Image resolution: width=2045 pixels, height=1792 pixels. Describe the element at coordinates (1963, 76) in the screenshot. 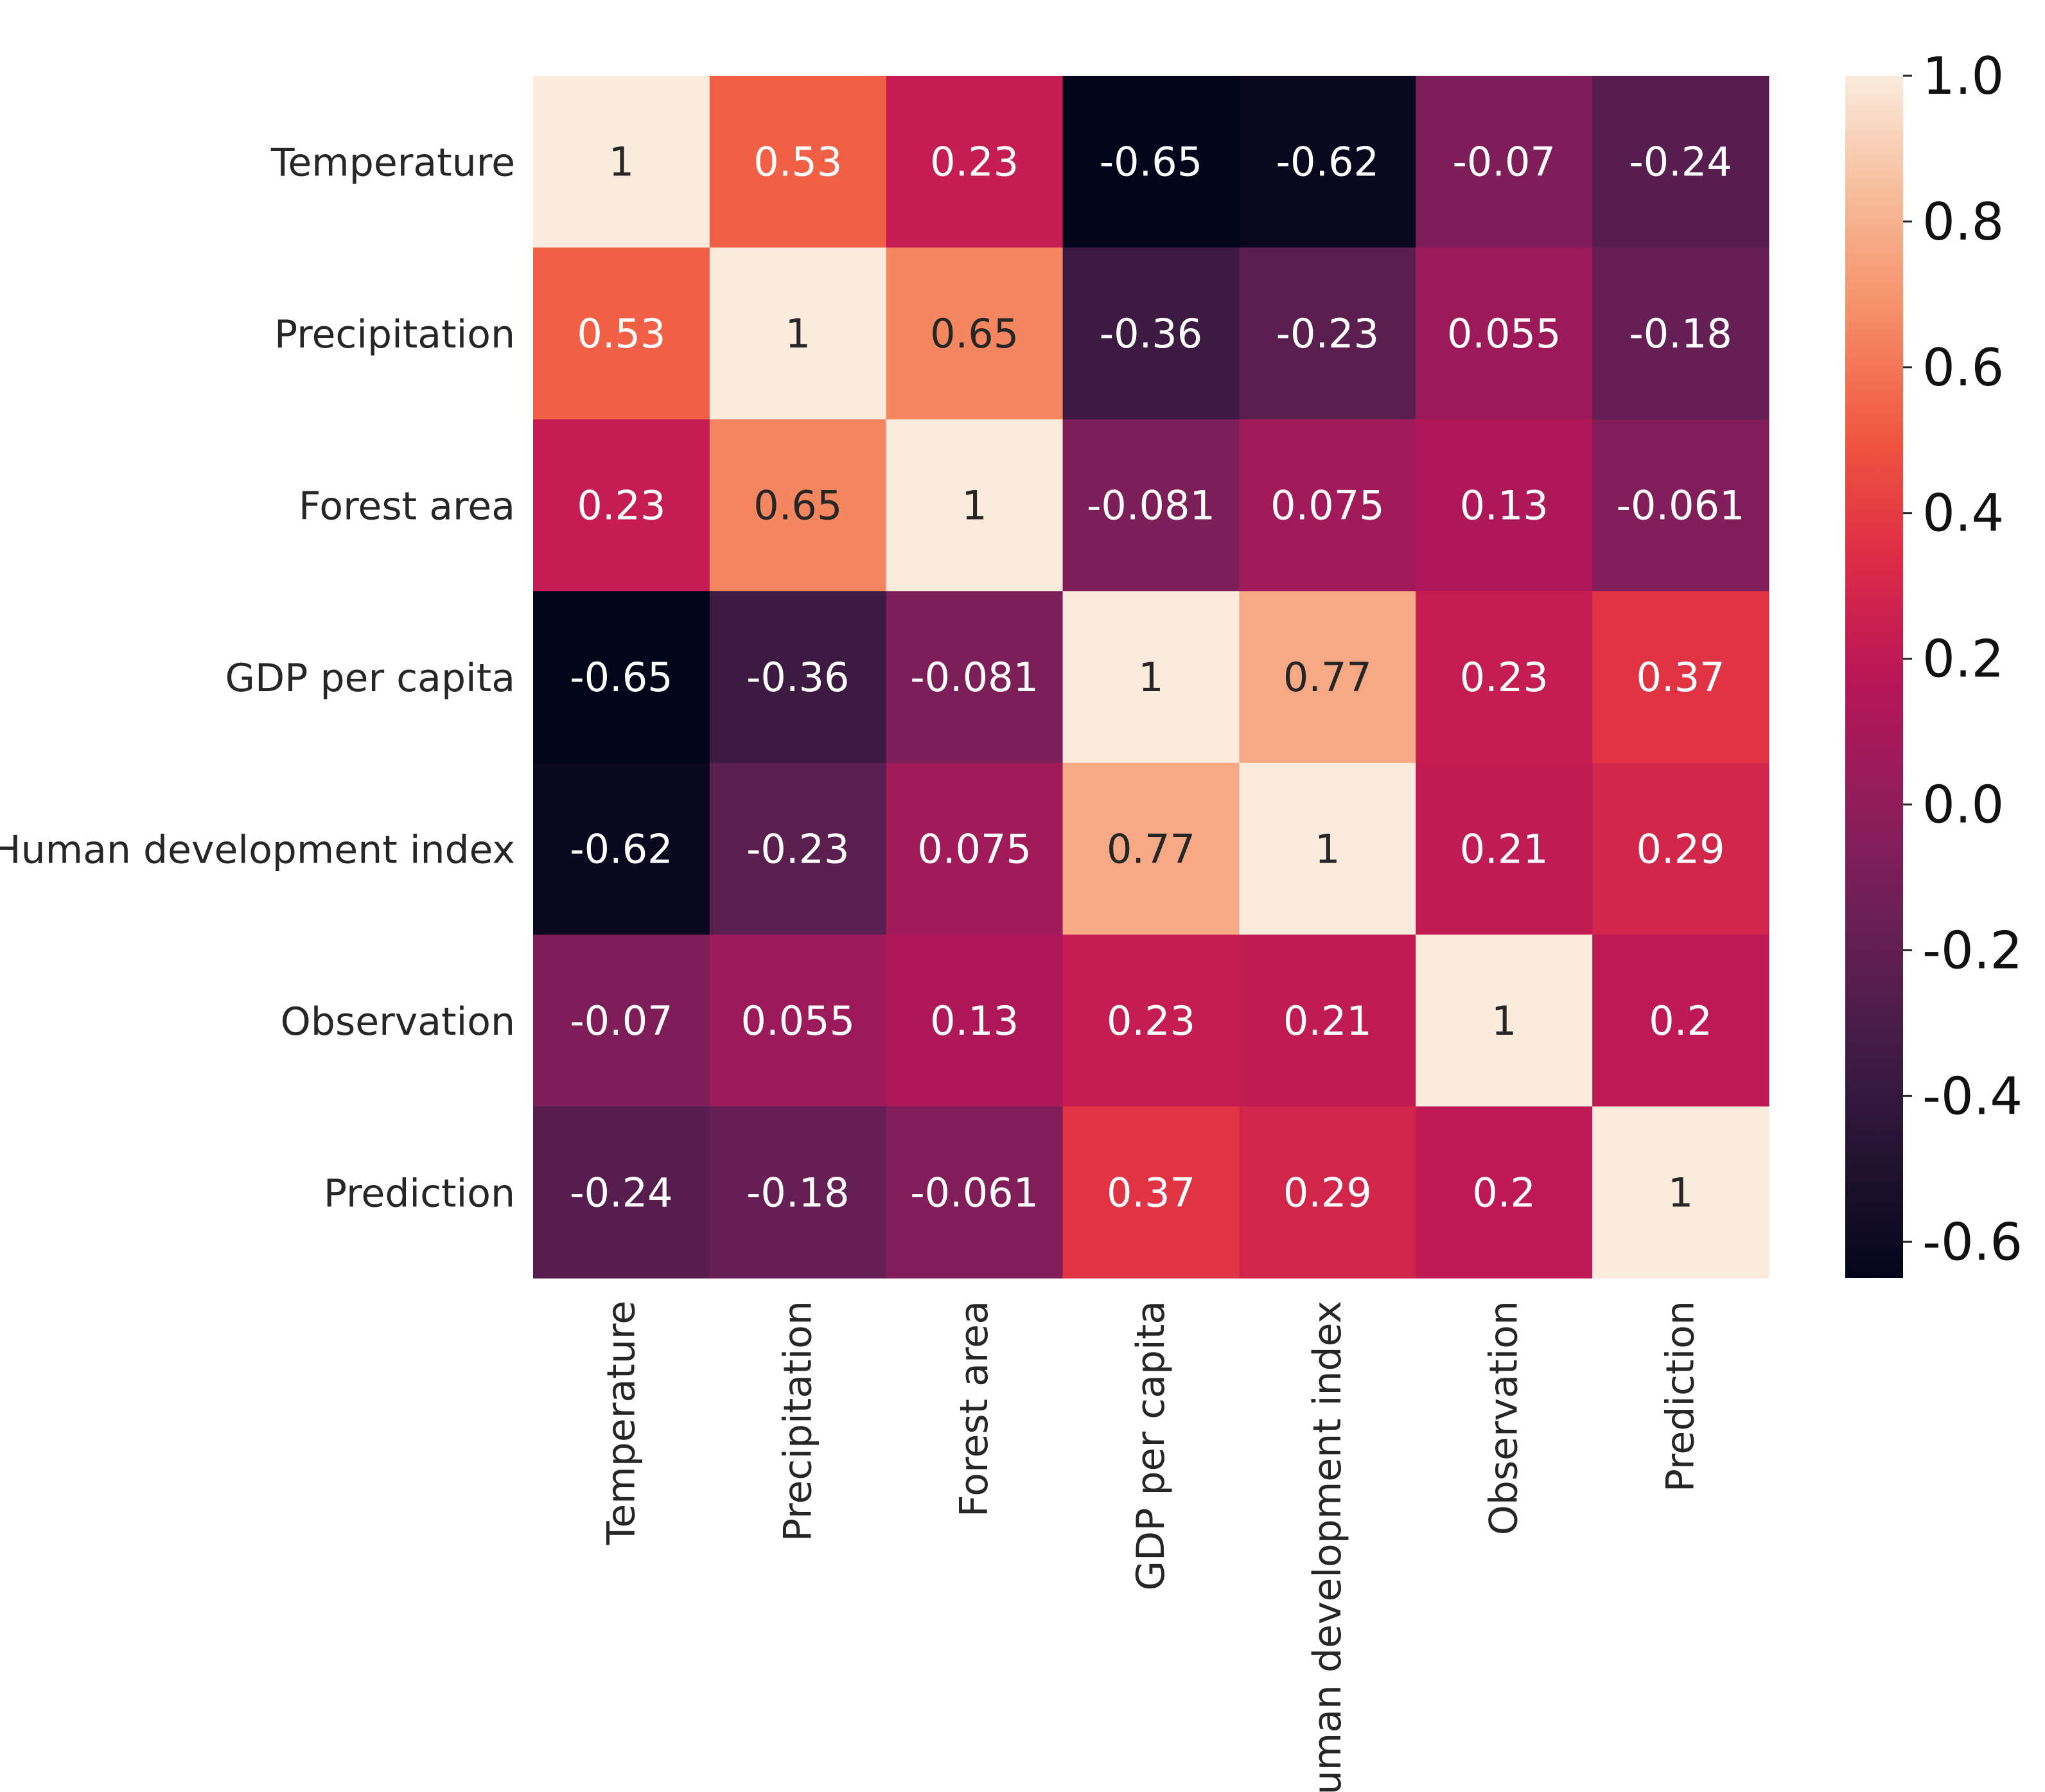

I see `colorbar-tick-label: 1.0` at that location.